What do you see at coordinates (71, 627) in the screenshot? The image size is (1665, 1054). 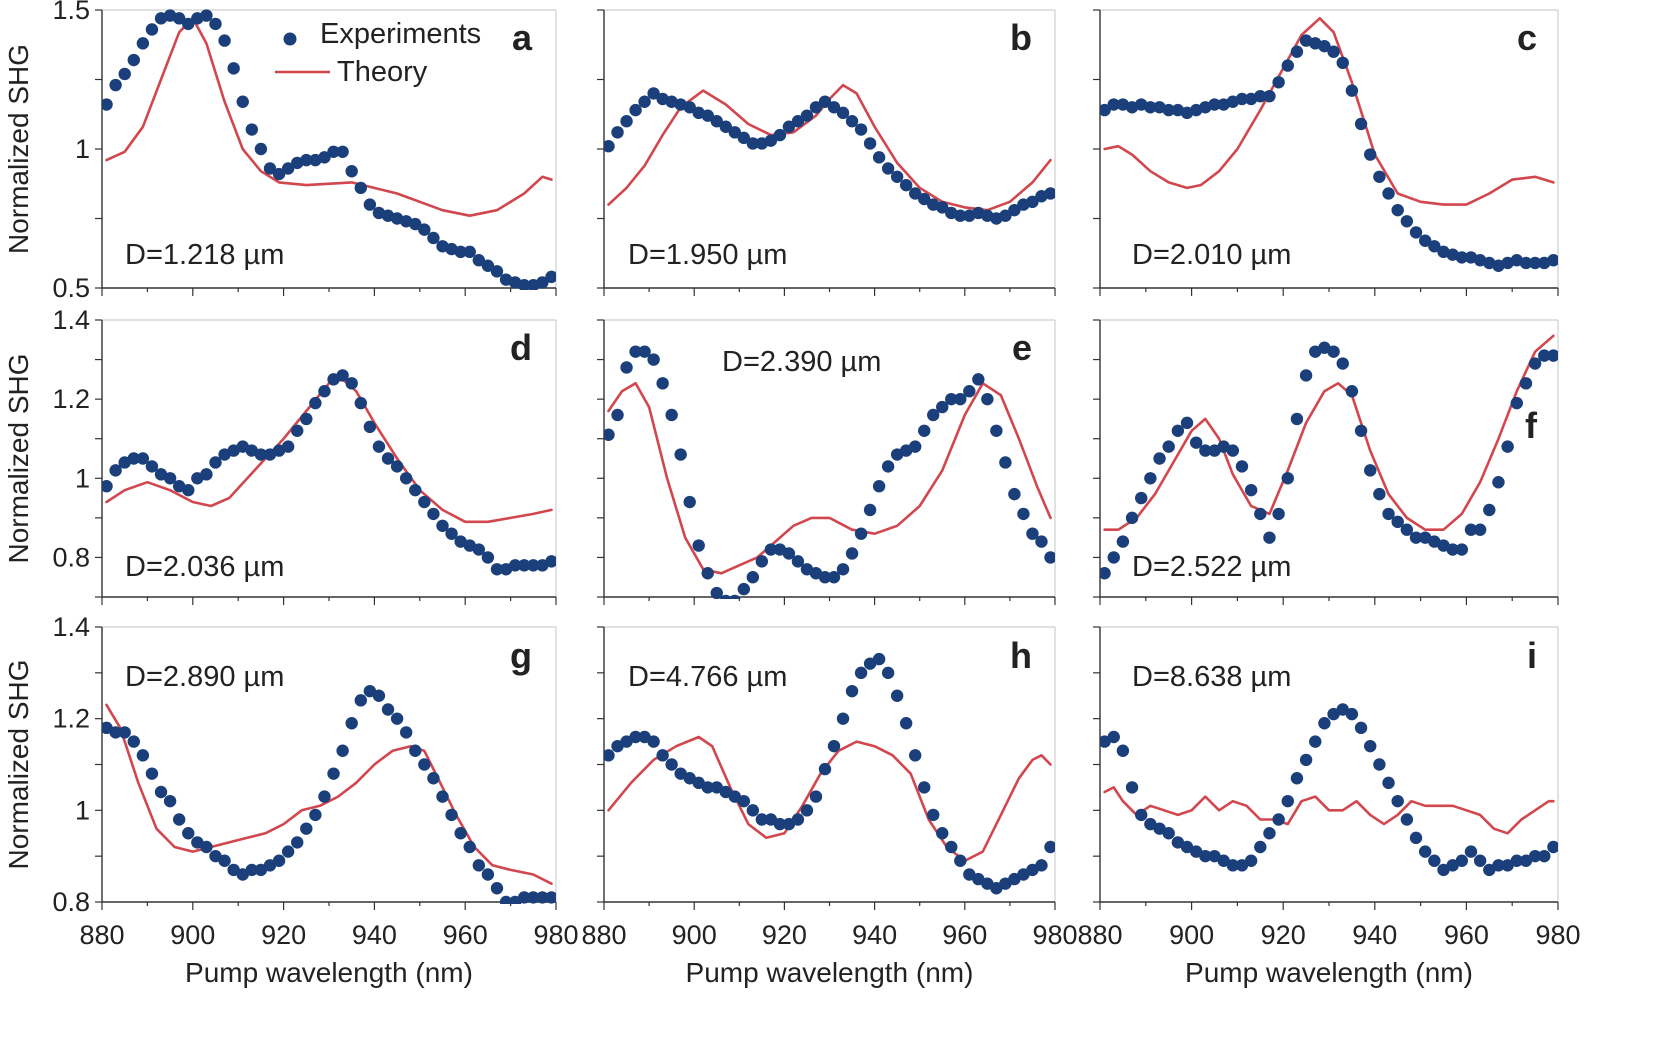 I see `y-tick-label: 1.4` at bounding box center [71, 627].